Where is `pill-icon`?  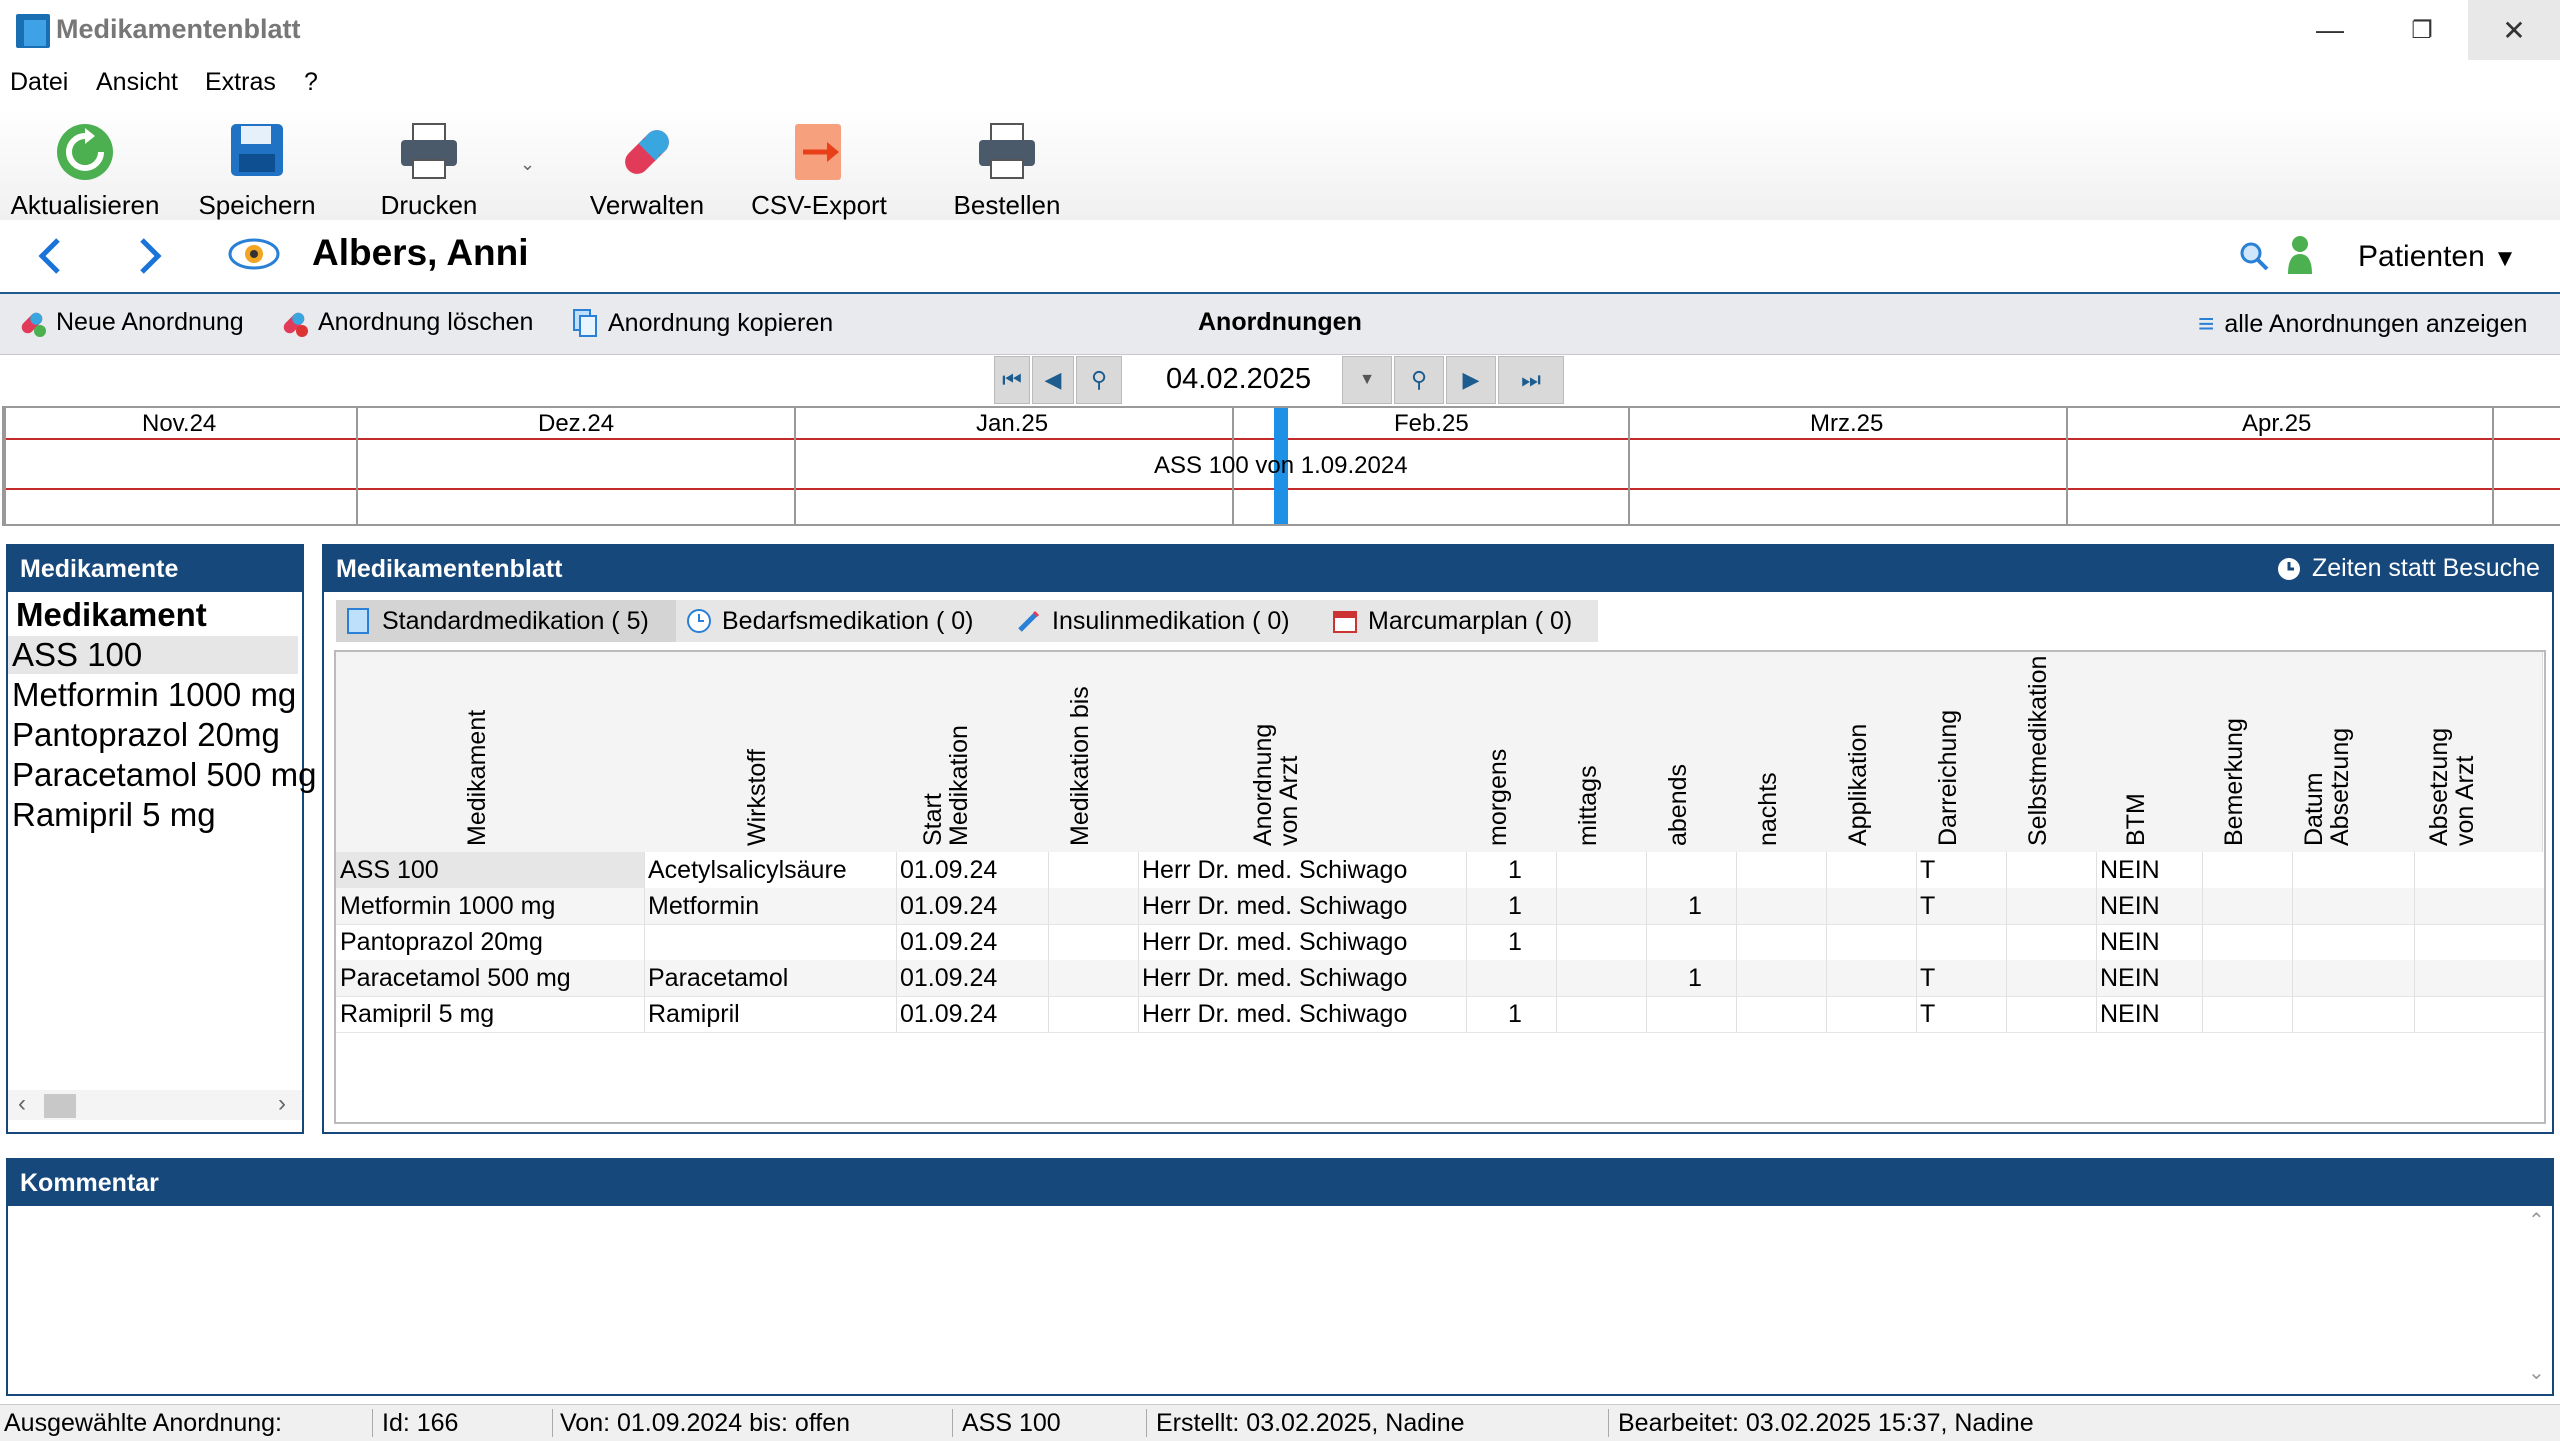
pill-icon is located at coordinates (647, 152).